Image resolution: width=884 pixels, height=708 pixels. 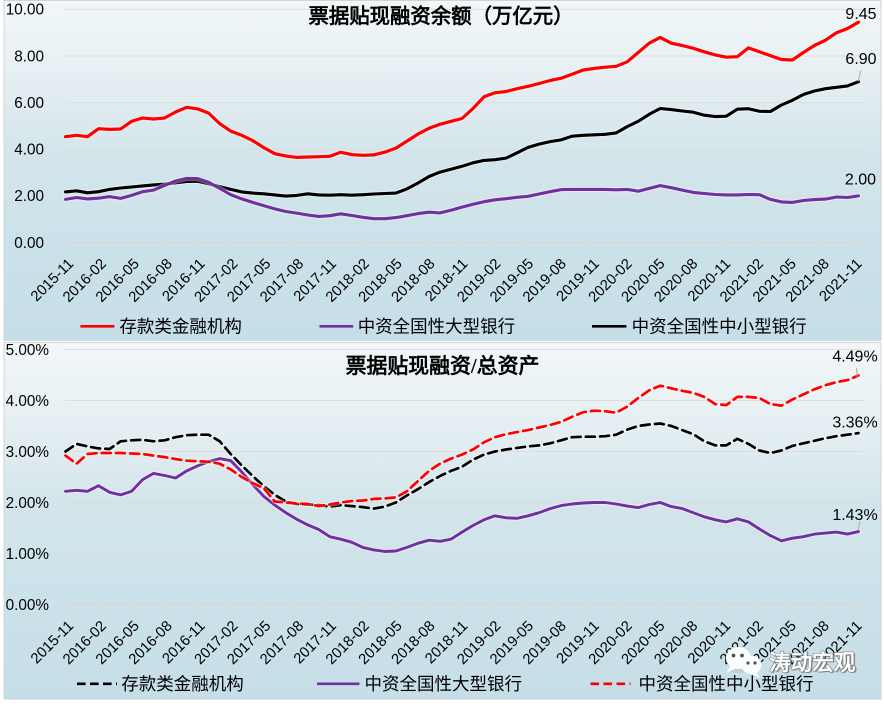 I want to click on svg-text: 6.00, so click(x=29, y=103).